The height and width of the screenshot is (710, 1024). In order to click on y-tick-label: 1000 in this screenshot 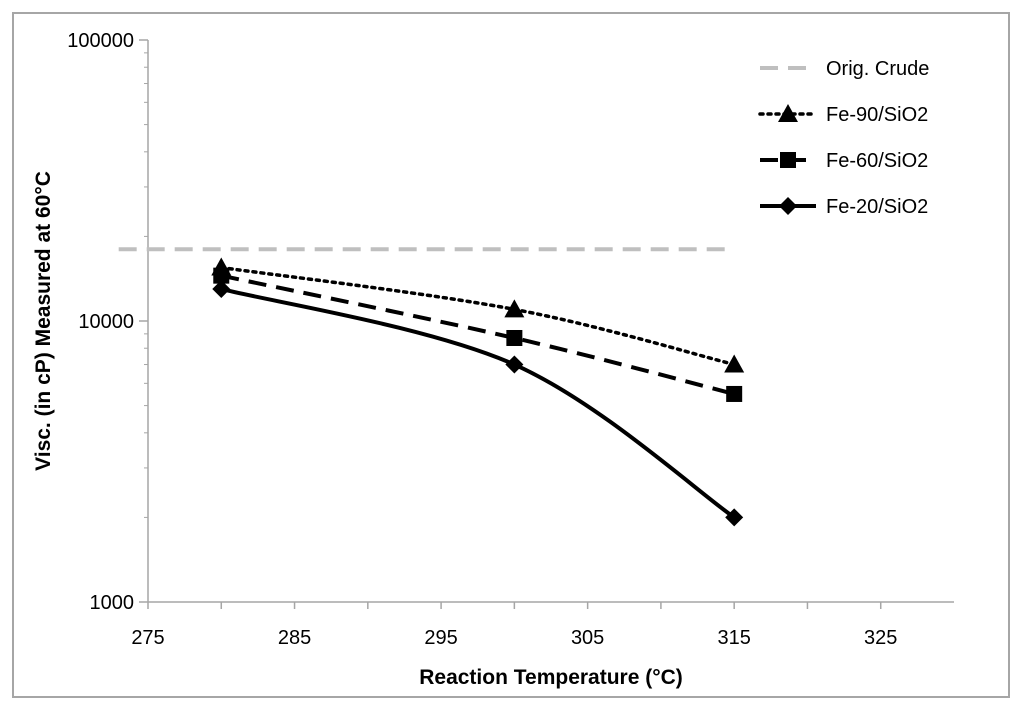, I will do `click(112, 603)`.